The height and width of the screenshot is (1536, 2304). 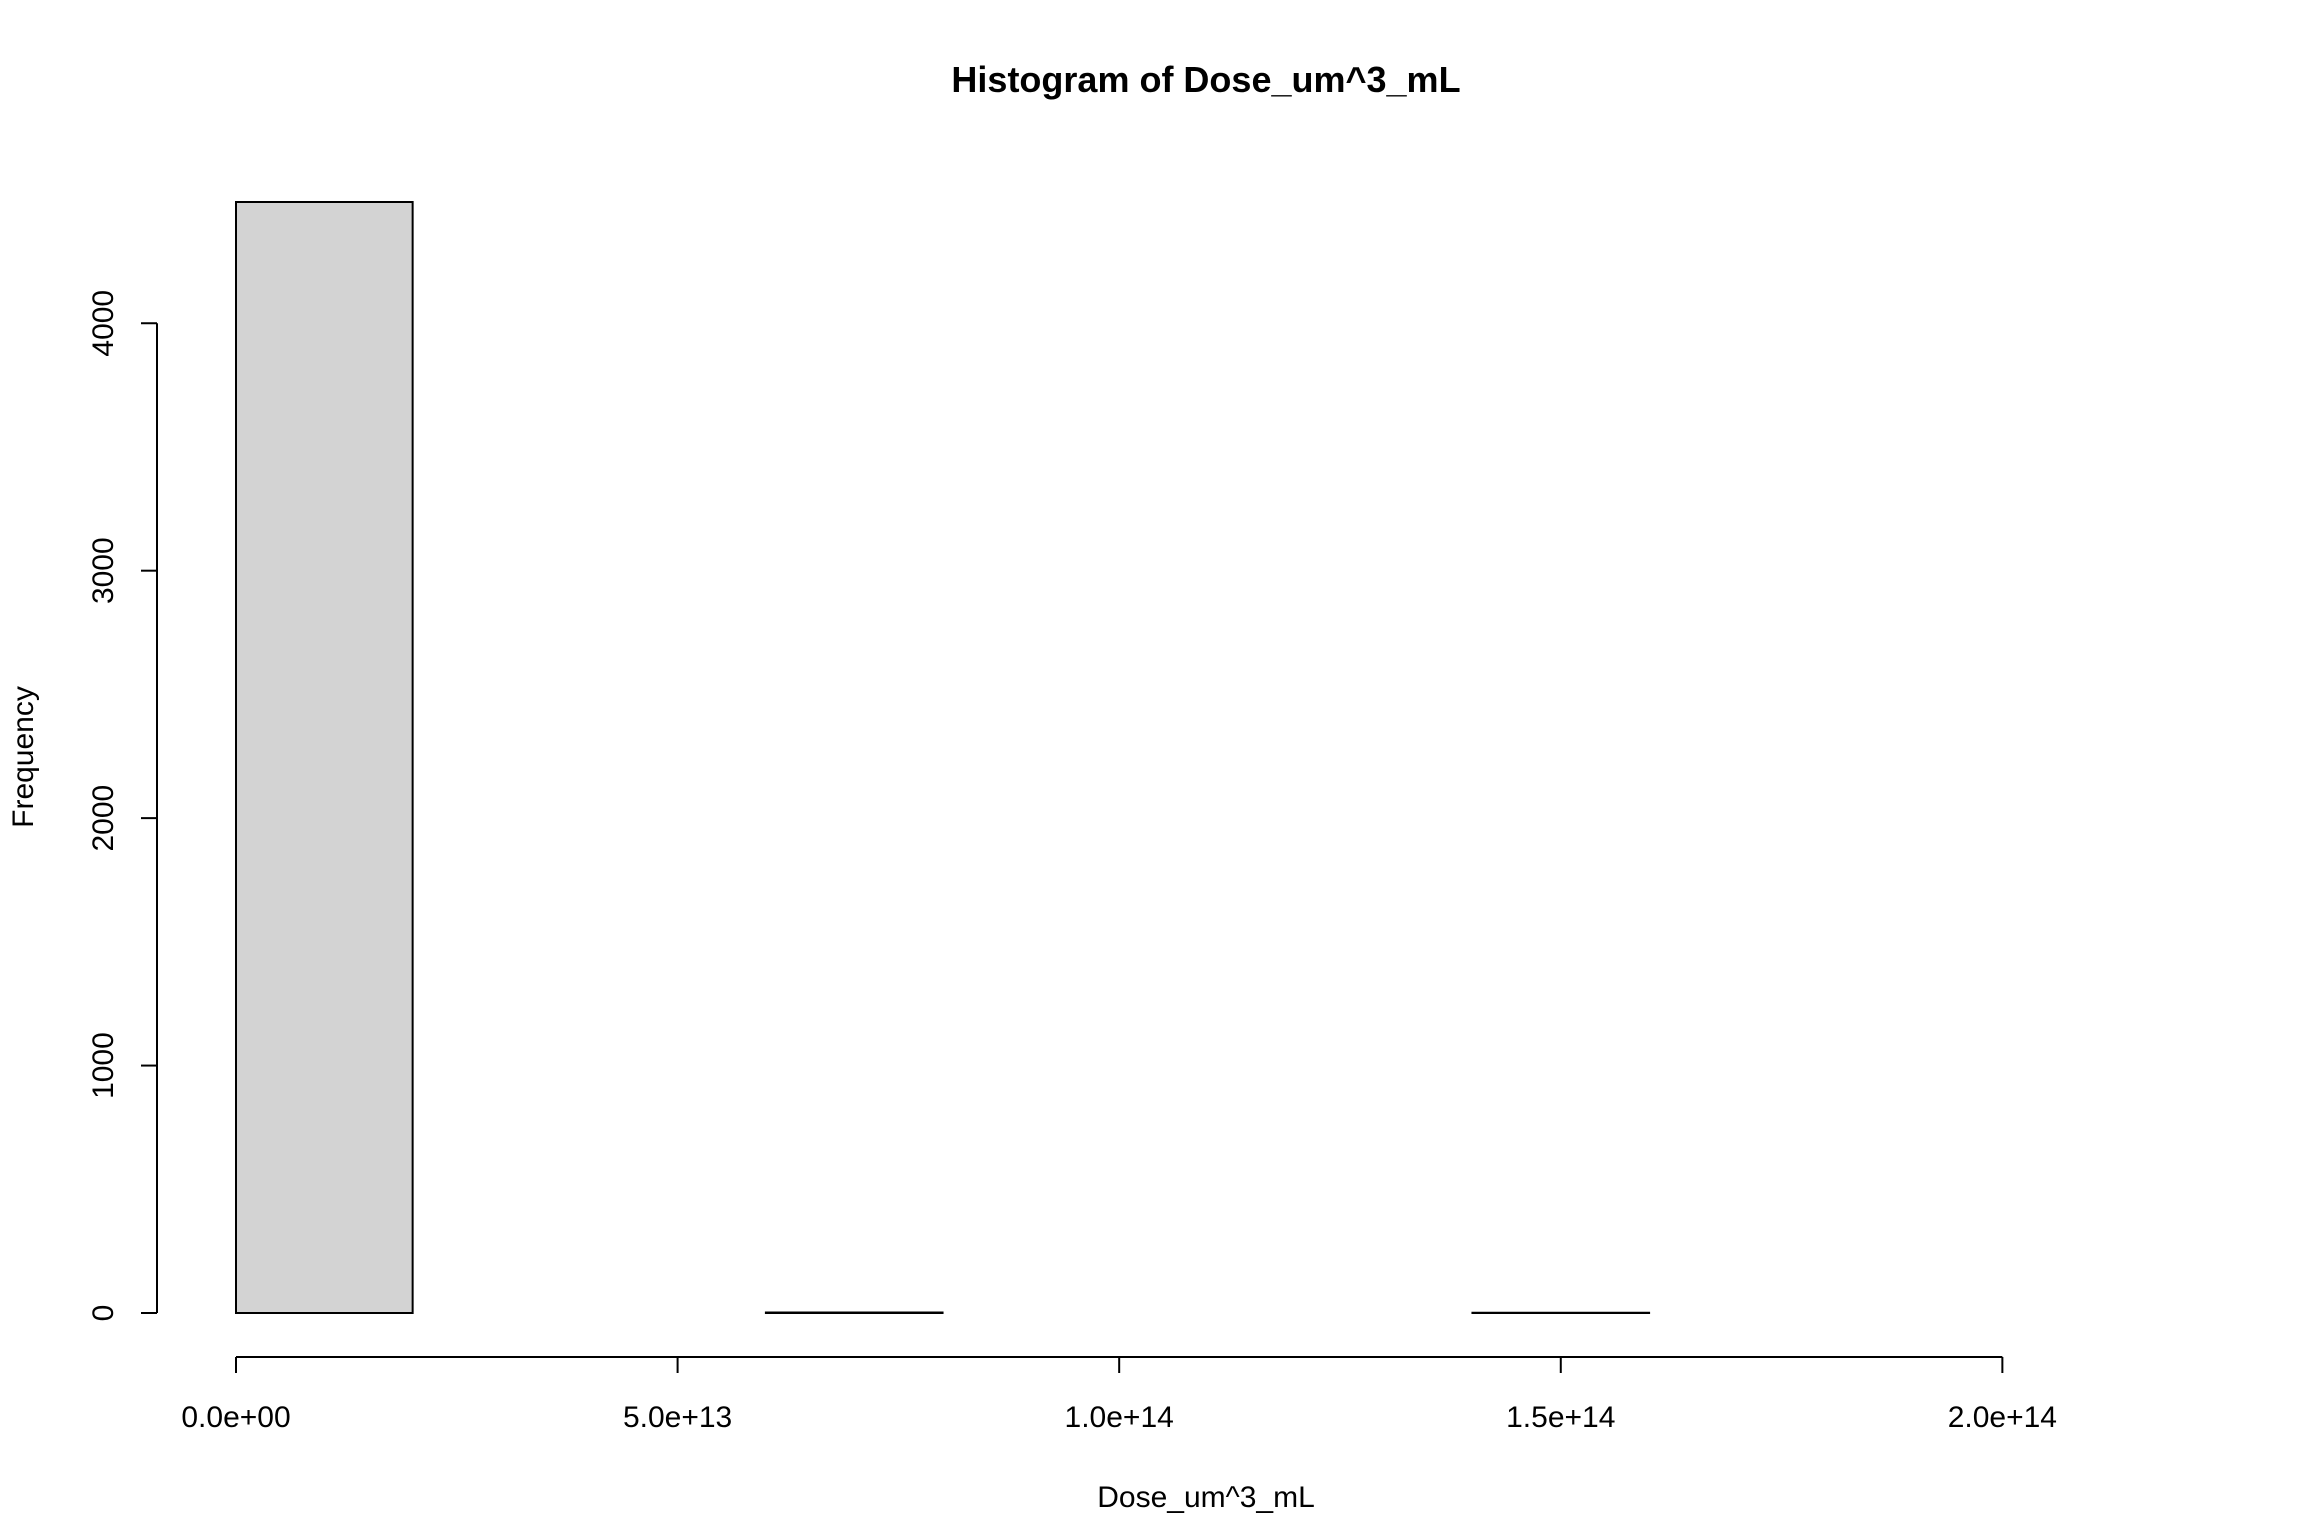 What do you see at coordinates (1206, 1497) in the screenshot?
I see `x-axis-label: Dose_um^3_mL` at bounding box center [1206, 1497].